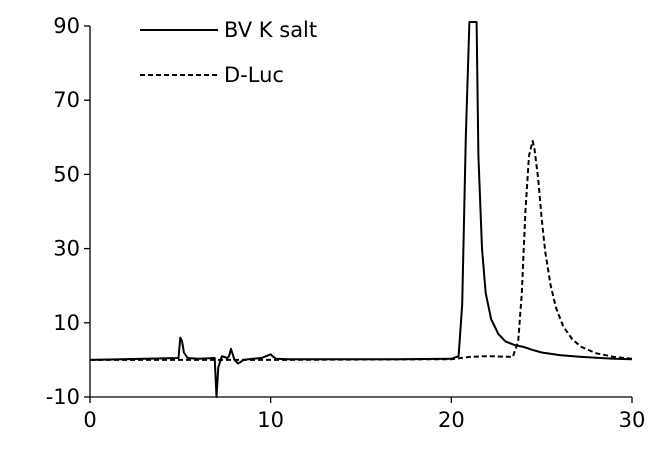  What do you see at coordinates (66, 174) in the screenshot?
I see `y-tick-label: 50` at bounding box center [66, 174].